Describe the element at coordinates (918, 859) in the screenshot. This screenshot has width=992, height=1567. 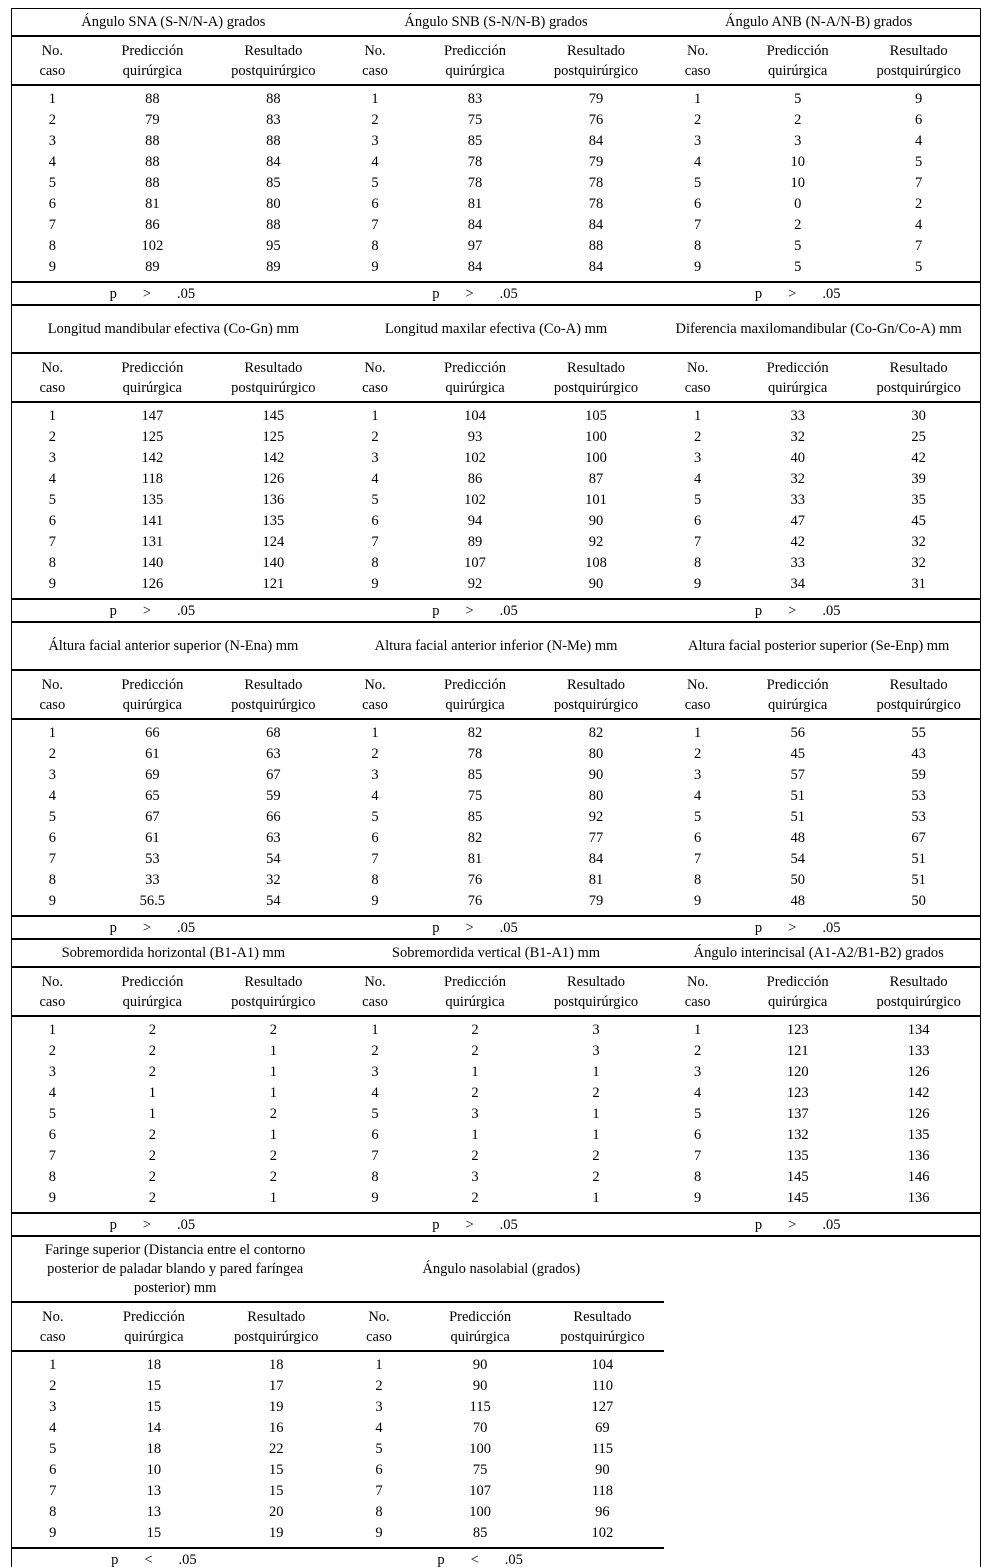
I see `cell-result: 51` at that location.